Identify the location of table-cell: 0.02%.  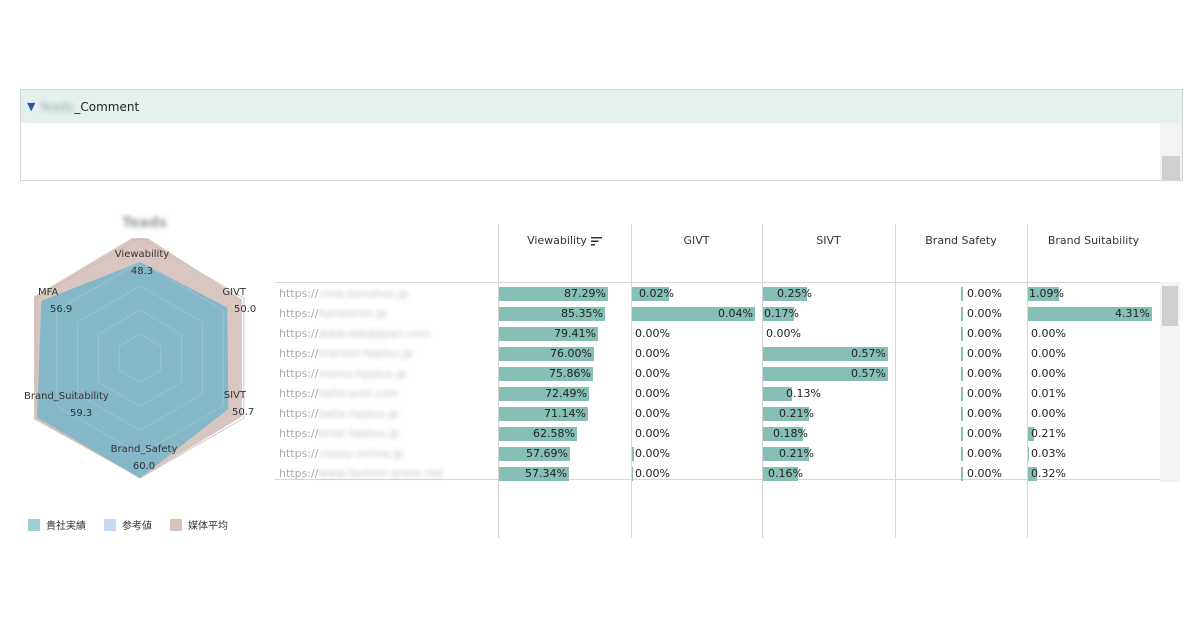
(693, 294).